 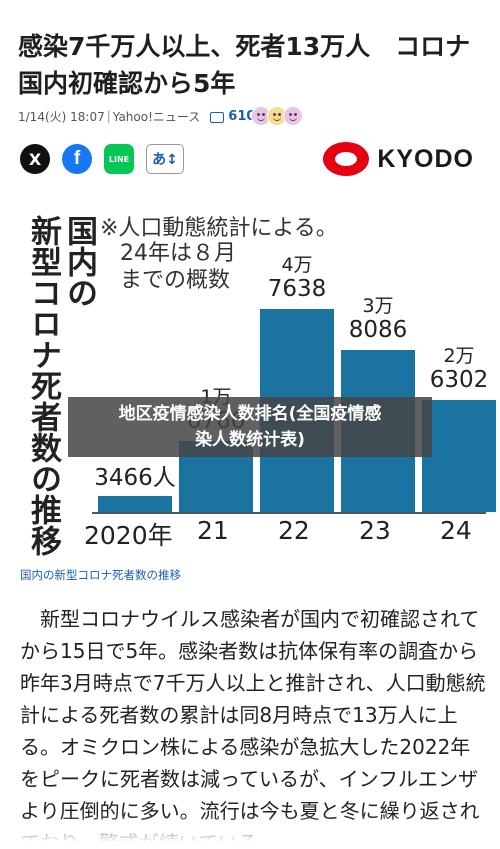 What do you see at coordinates (378, 305) in the screenshot?
I see `bar-value-top: 3万` at bounding box center [378, 305].